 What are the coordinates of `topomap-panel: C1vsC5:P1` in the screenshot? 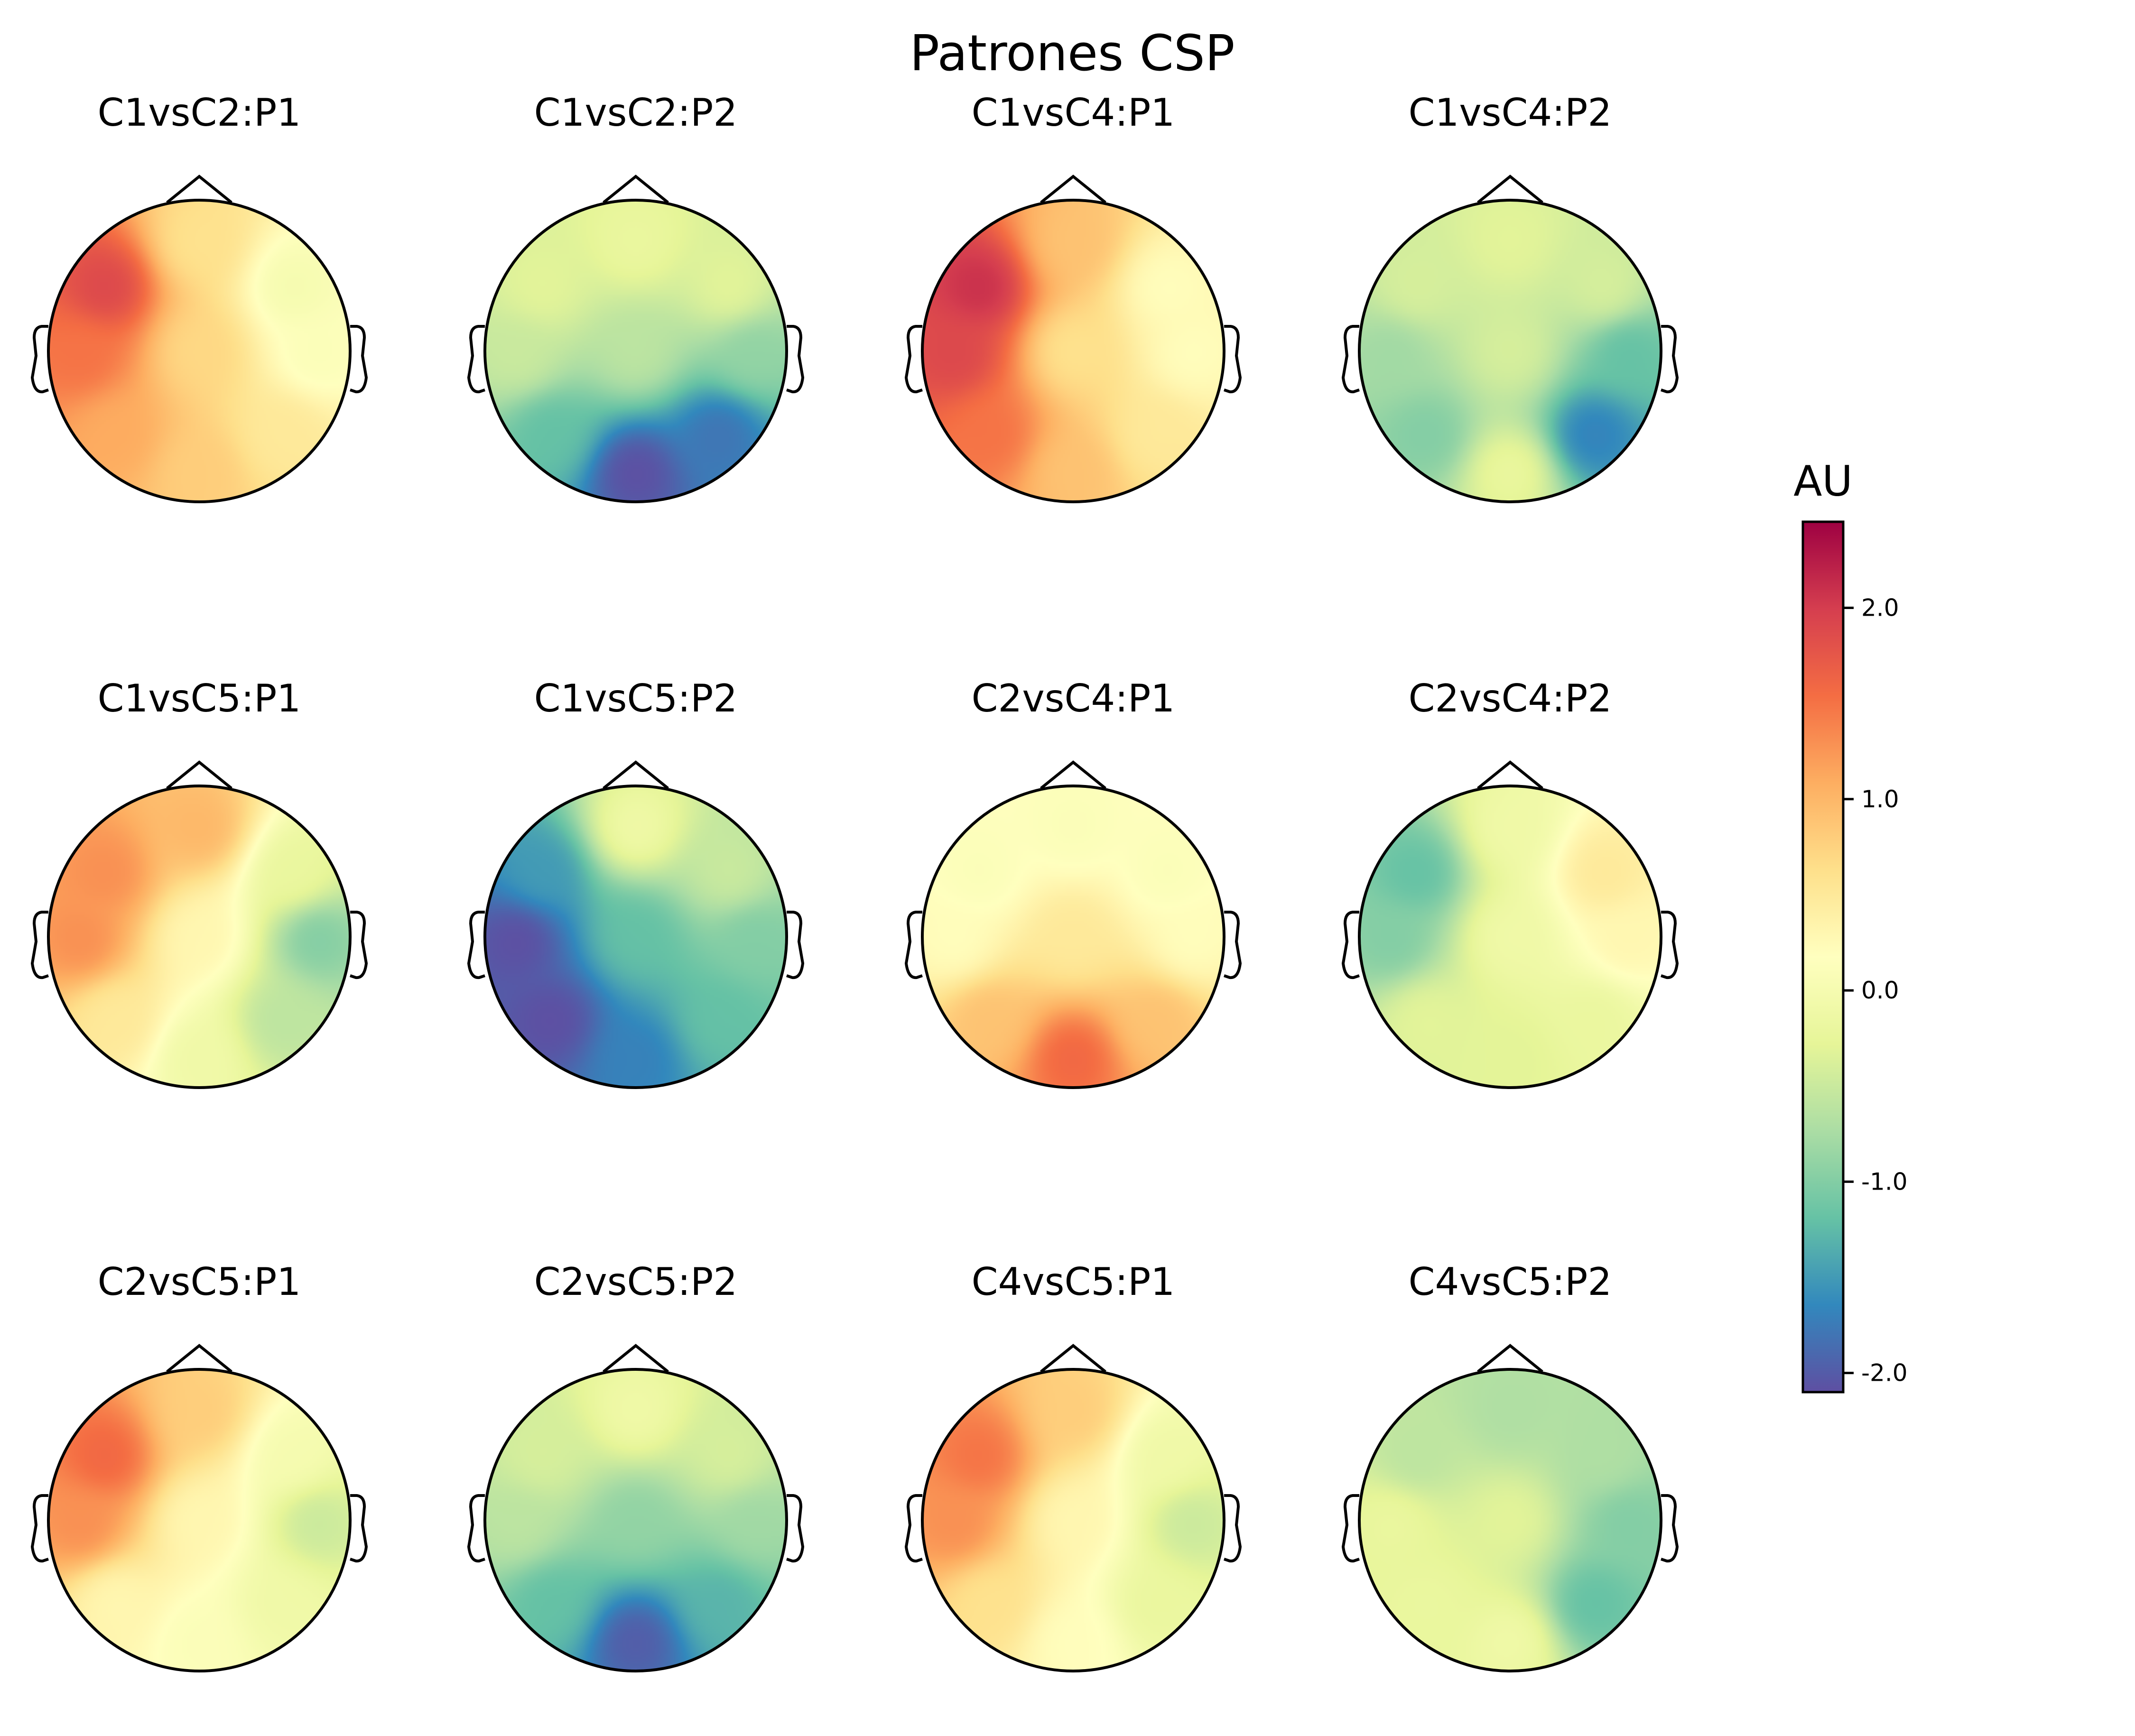 It's located at (199, 882).